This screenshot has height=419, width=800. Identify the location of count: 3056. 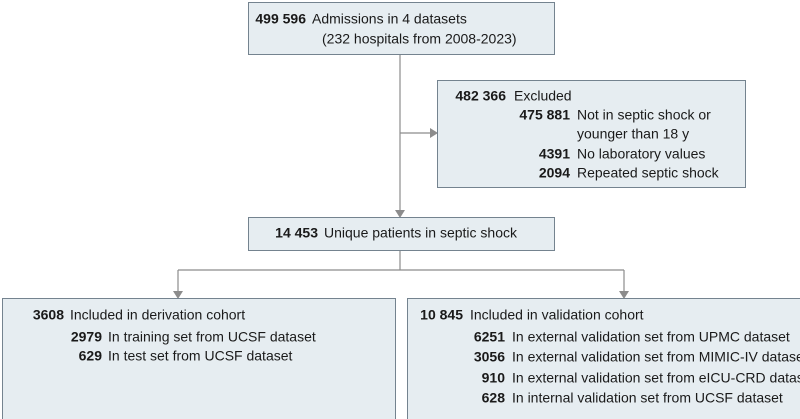
(489, 357).